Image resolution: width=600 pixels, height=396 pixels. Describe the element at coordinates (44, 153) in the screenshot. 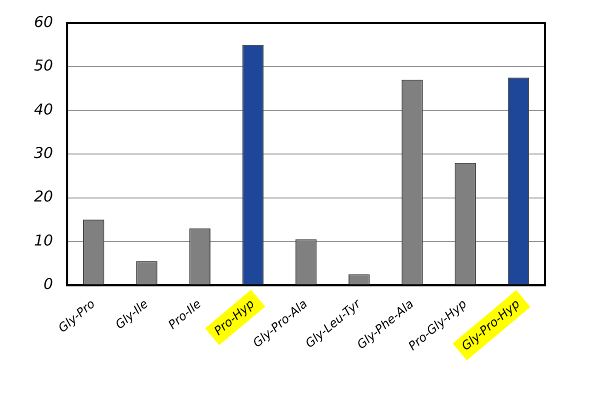

I see `y-tick-label: 30` at that location.